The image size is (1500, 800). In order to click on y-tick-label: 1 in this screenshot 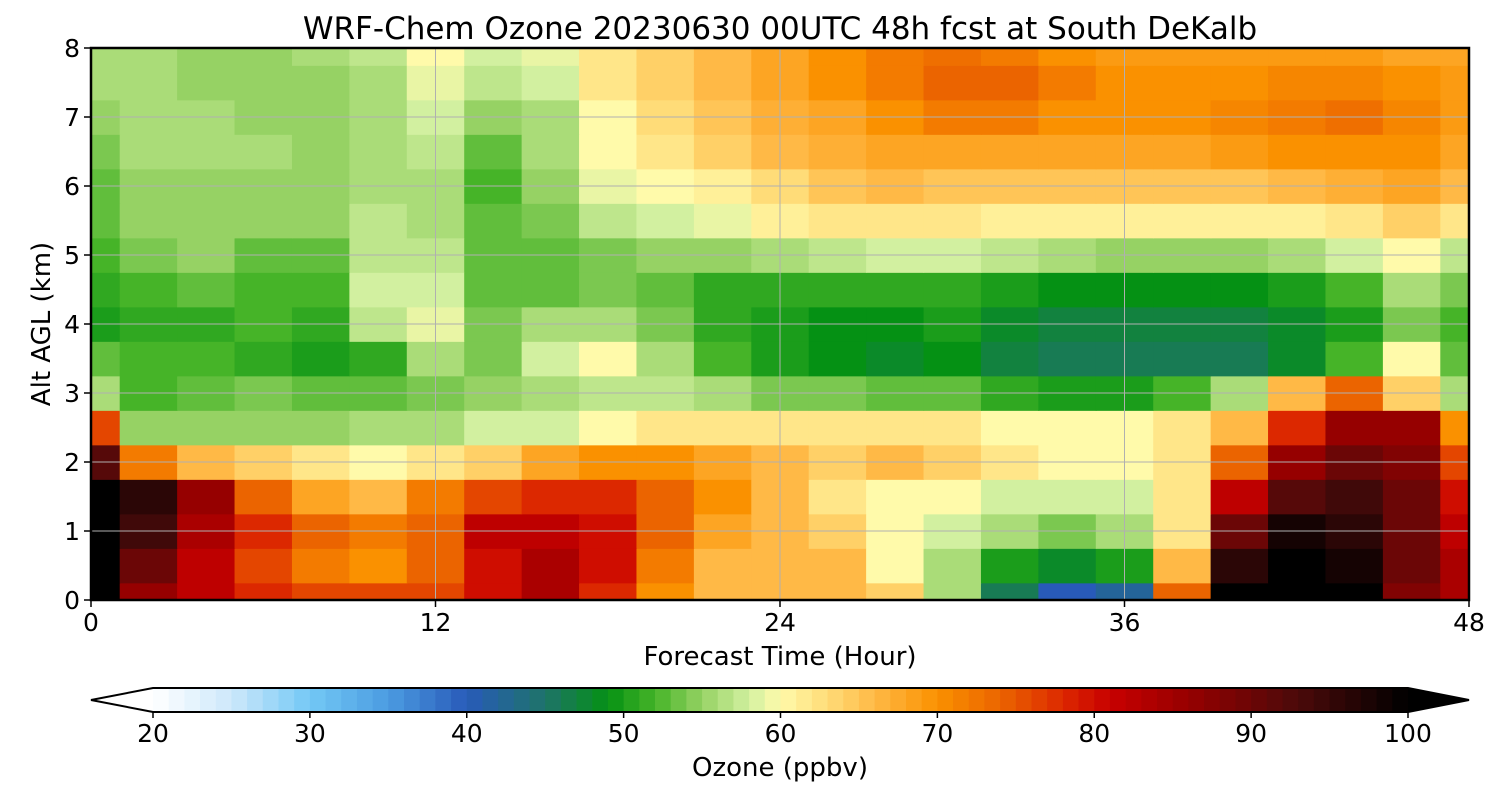, I will do `click(72, 531)`.